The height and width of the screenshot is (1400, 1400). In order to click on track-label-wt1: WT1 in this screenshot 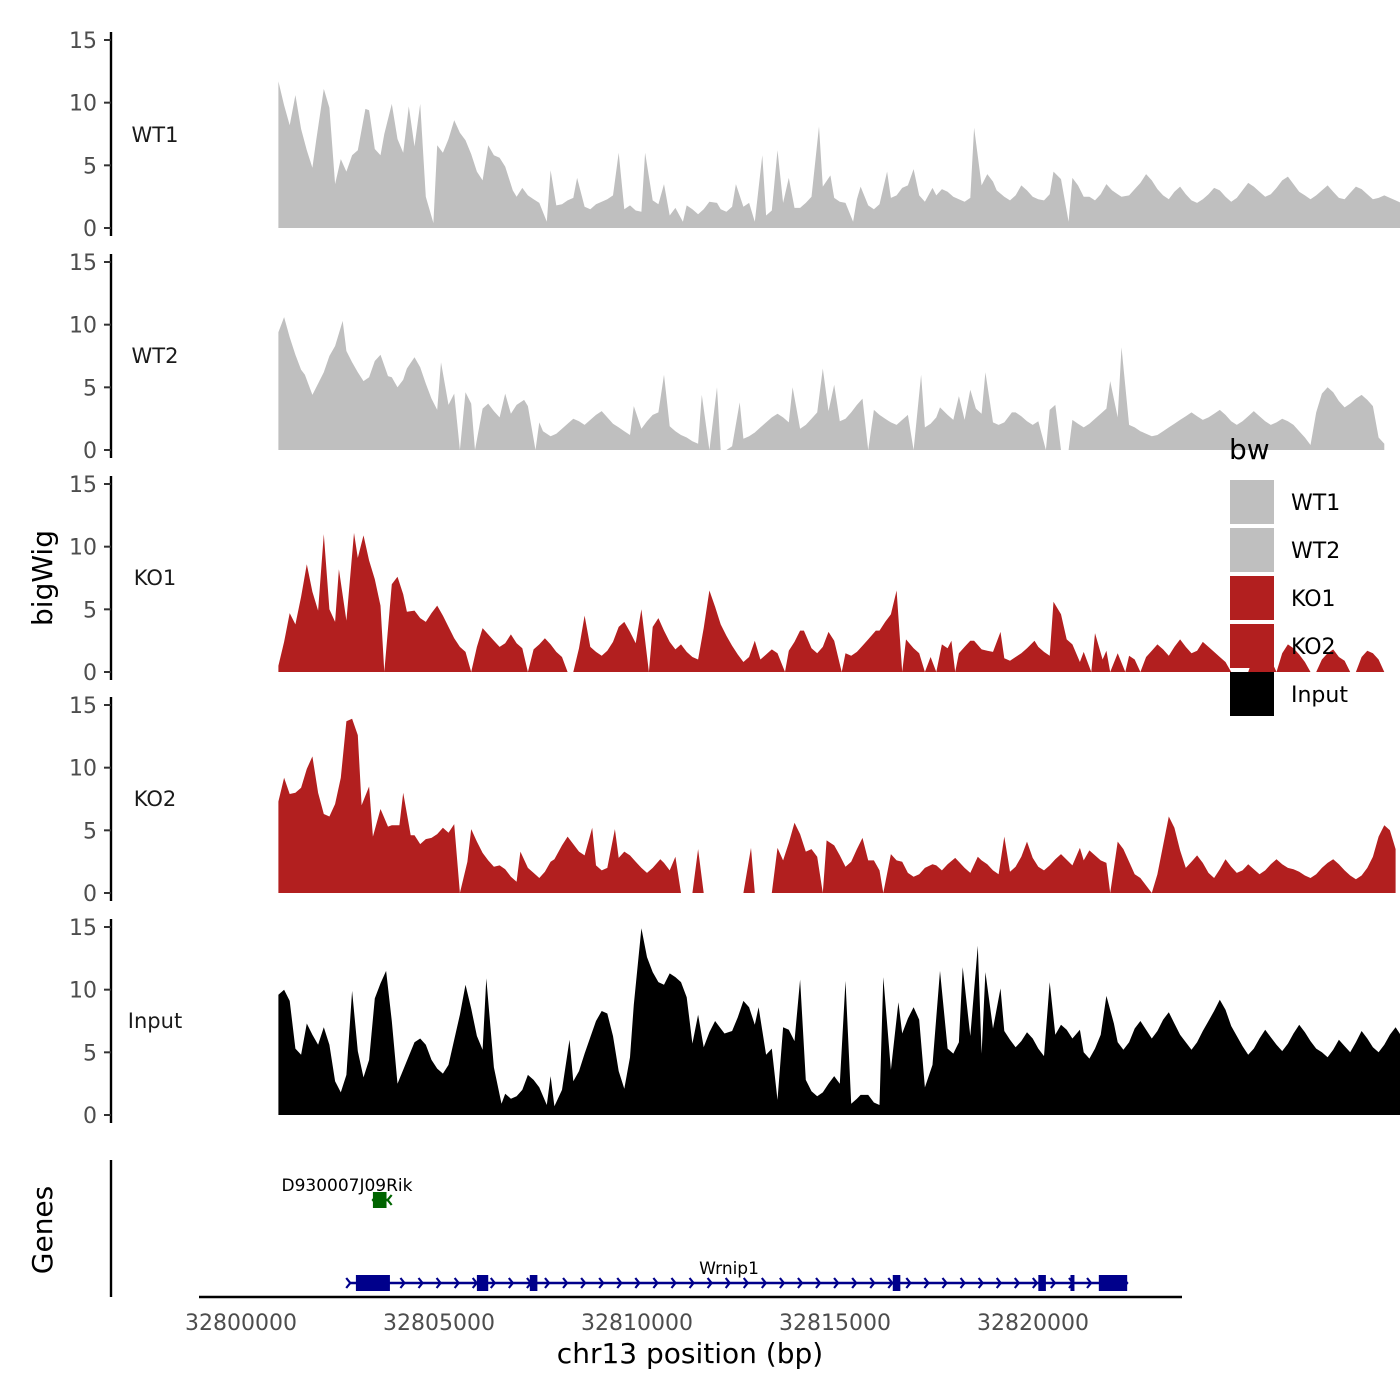, I will do `click(155, 135)`.